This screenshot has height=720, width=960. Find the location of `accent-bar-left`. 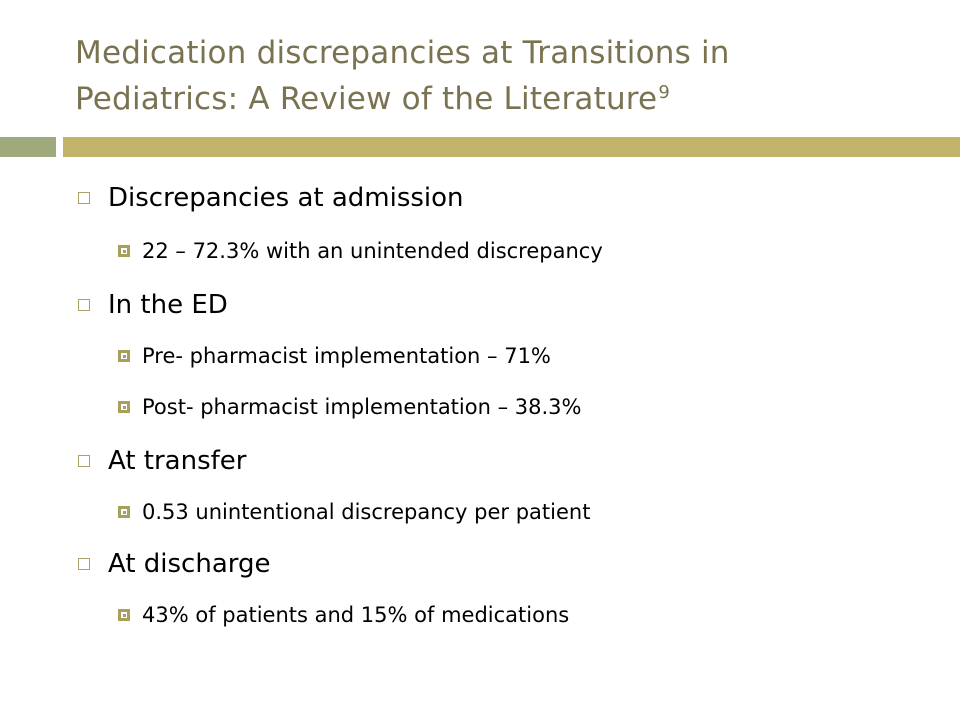

accent-bar-left is located at coordinates (28, 147).